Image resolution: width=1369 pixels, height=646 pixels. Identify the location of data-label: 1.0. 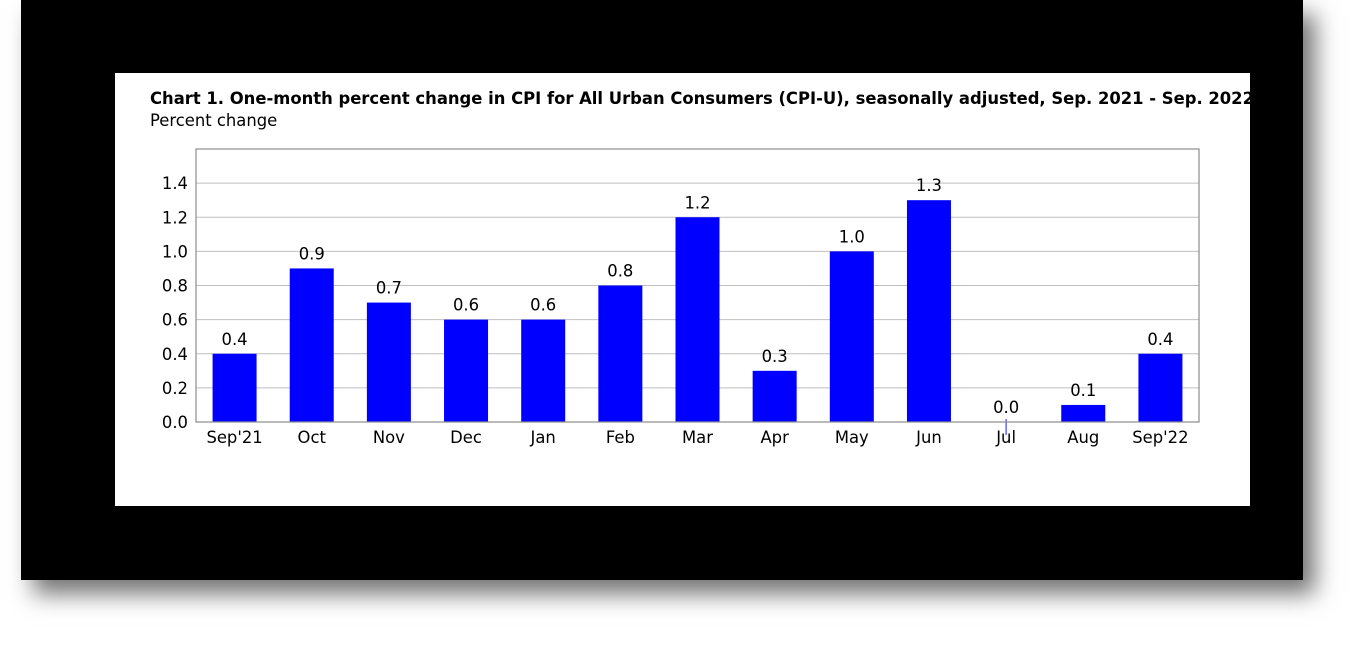
(852, 236).